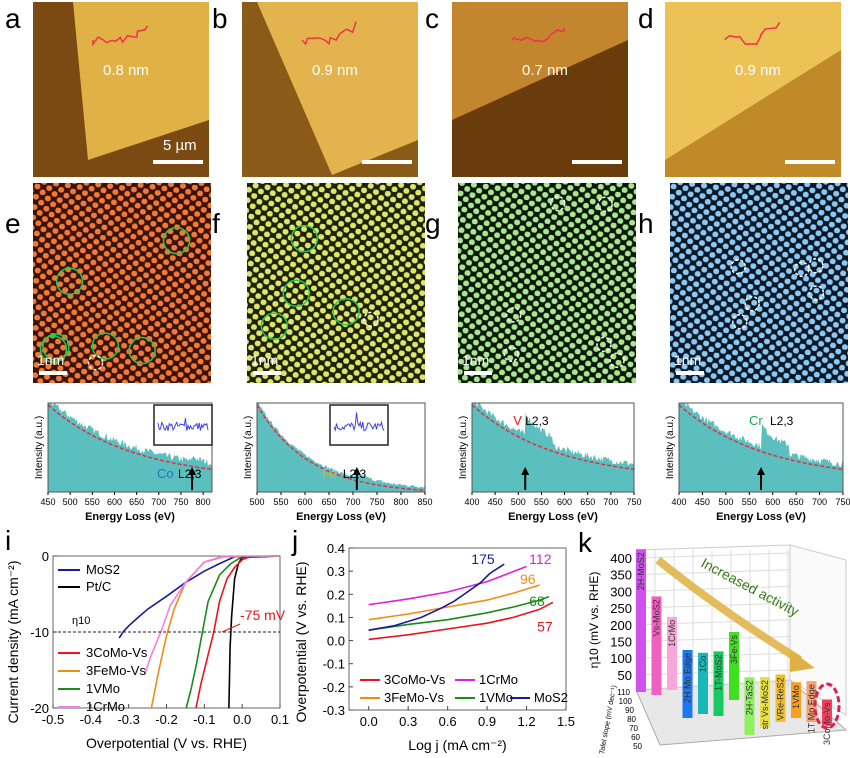 The height and width of the screenshot is (758, 850). What do you see at coordinates (672, 633) in the screenshot?
I see `bar-label: 1CrMo` at bounding box center [672, 633].